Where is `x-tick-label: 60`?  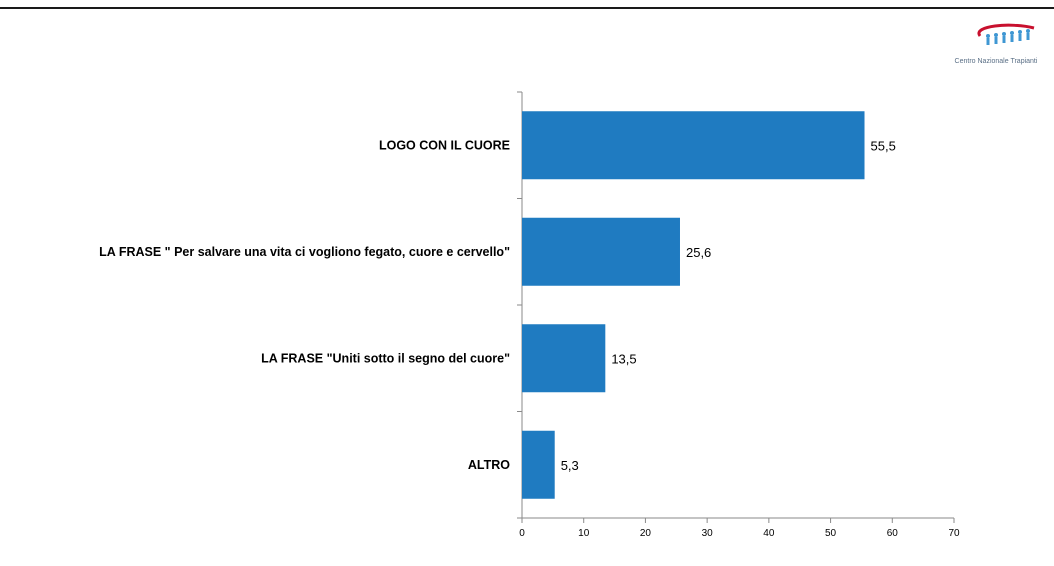 x-tick-label: 60 is located at coordinates (893, 533).